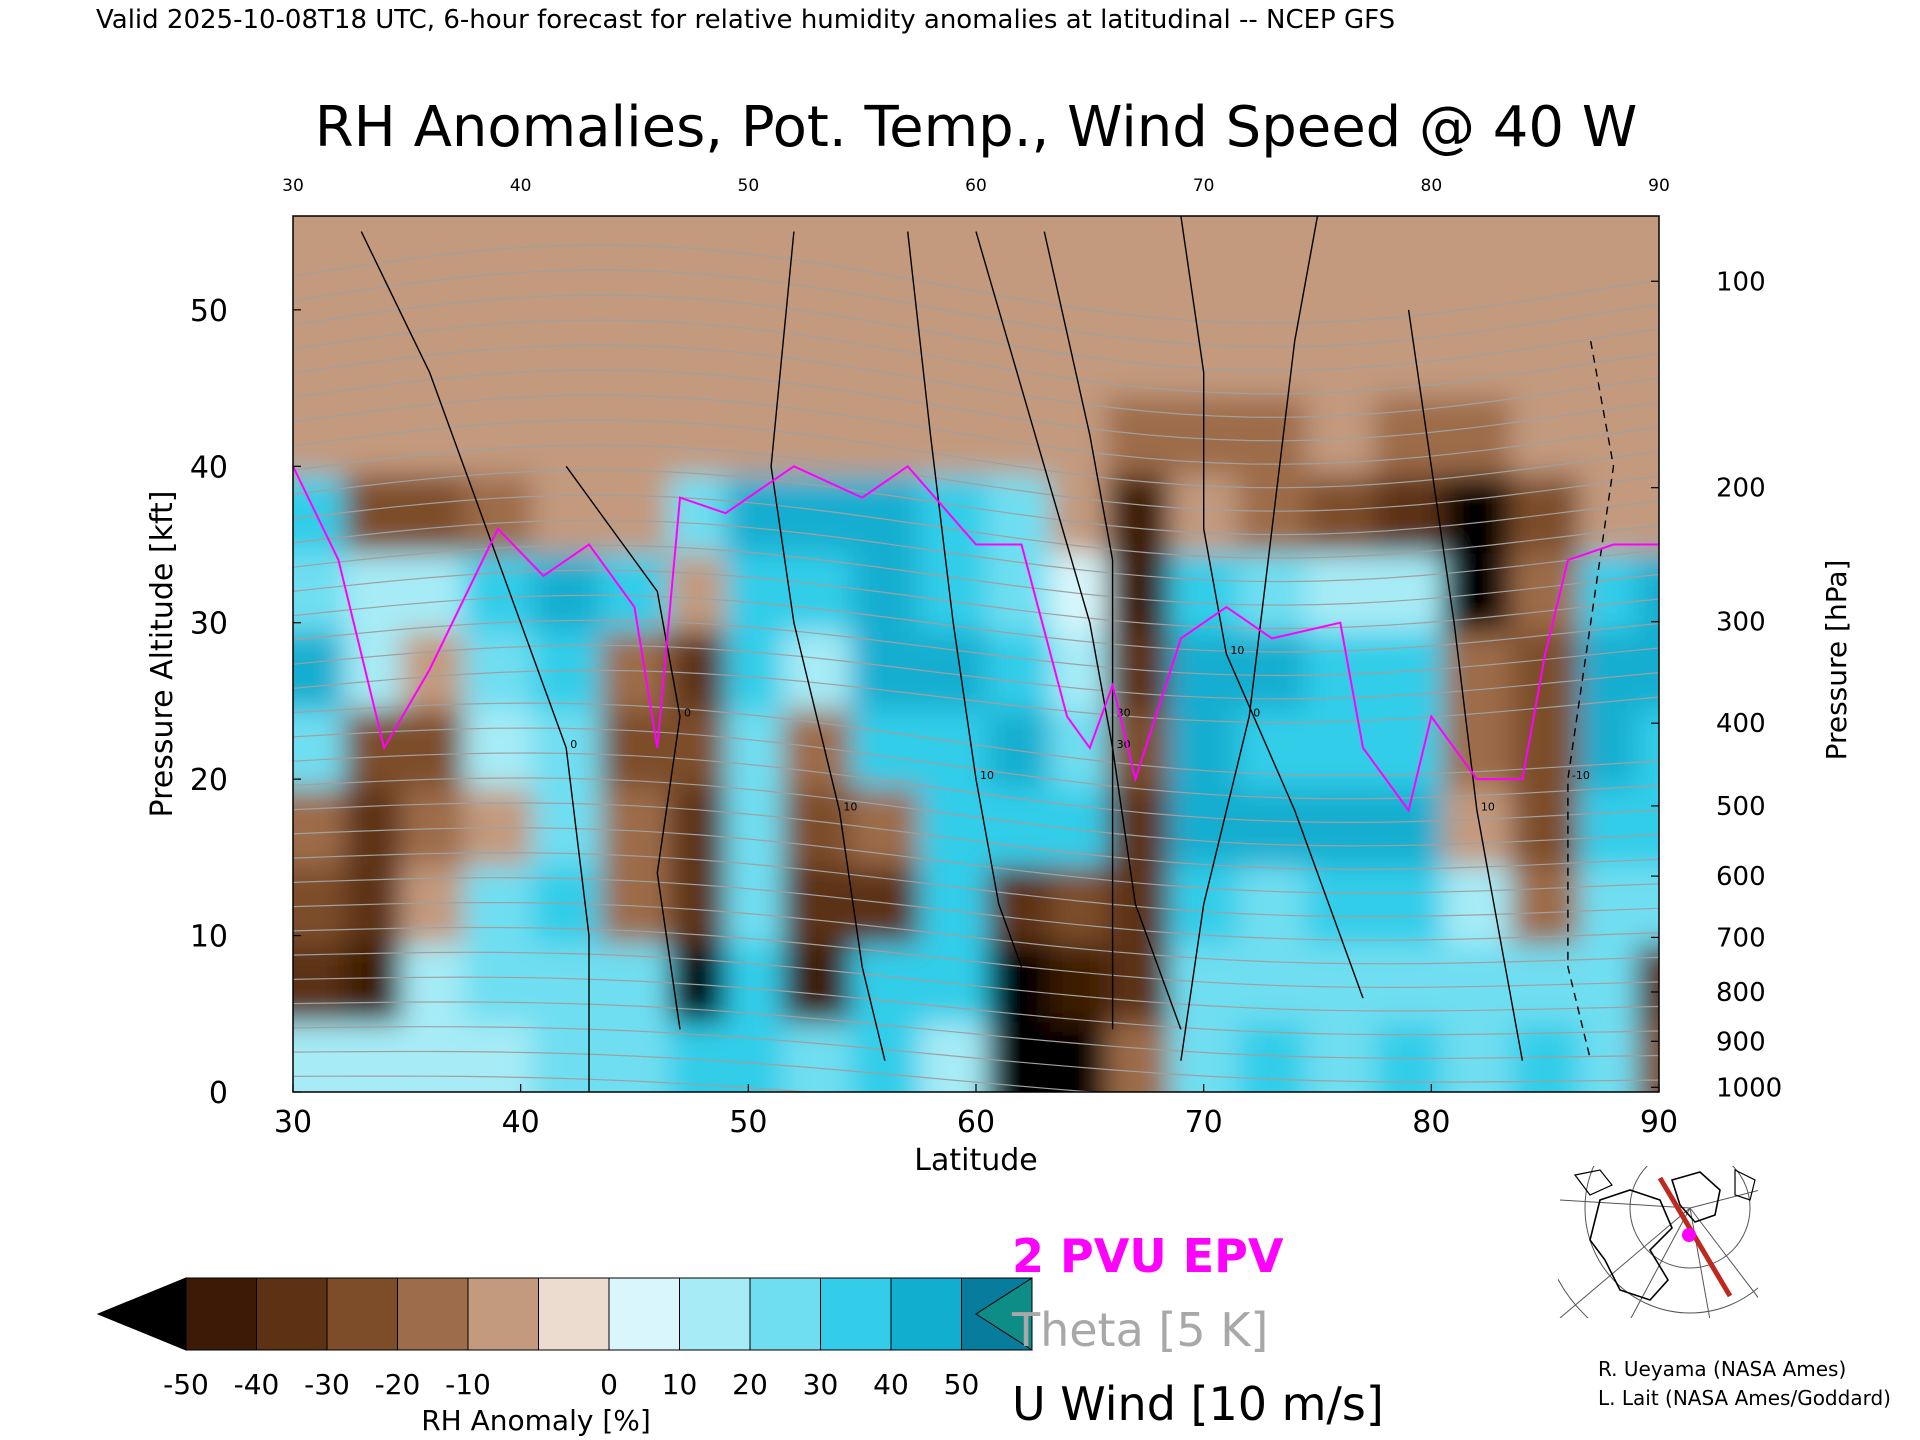  What do you see at coordinates (1744, 1398) in the screenshot?
I see `credit-line-2: L. Lait (NASA Ames/Goddard)` at bounding box center [1744, 1398].